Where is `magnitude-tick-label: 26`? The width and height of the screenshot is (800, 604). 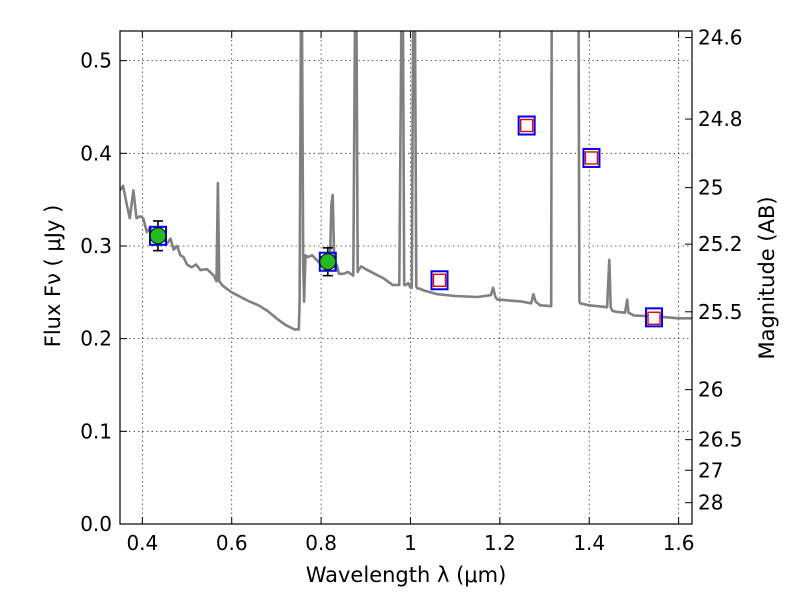
magnitude-tick-label: 26 is located at coordinates (710, 390).